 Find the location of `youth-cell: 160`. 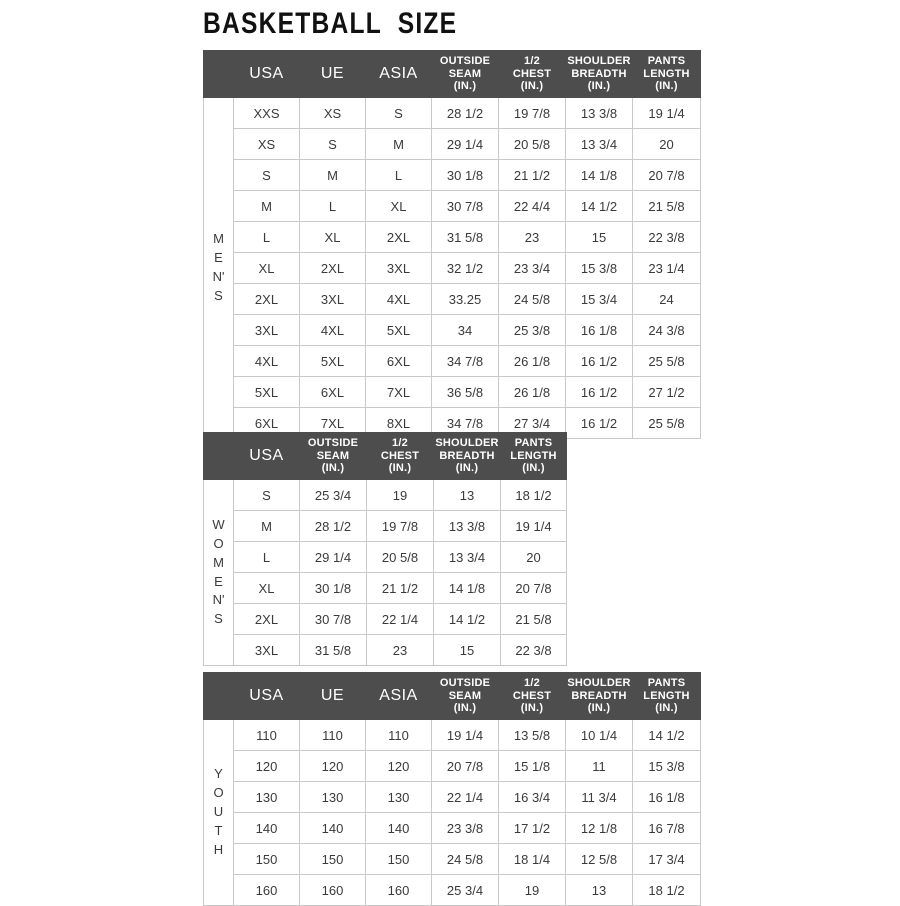

youth-cell: 160 is located at coordinates (266, 890).